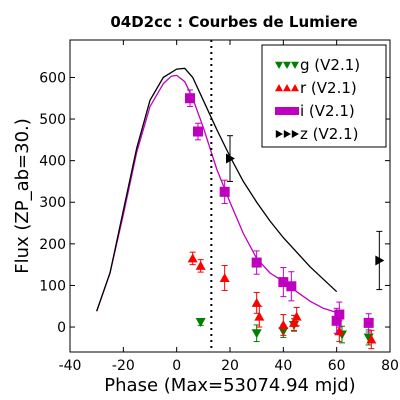  Describe the element at coordinates (52, 120) in the screenshot. I see `y-tick-label: 500` at that location.